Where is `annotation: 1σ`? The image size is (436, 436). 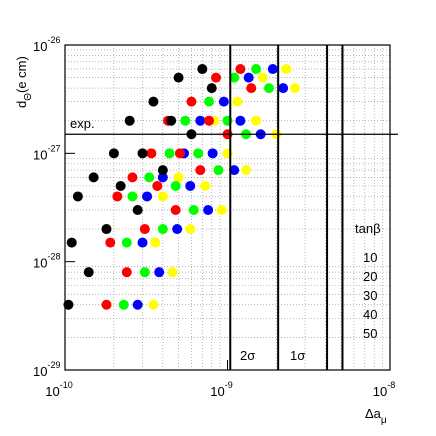 annotation: 1σ is located at coordinates (297, 355).